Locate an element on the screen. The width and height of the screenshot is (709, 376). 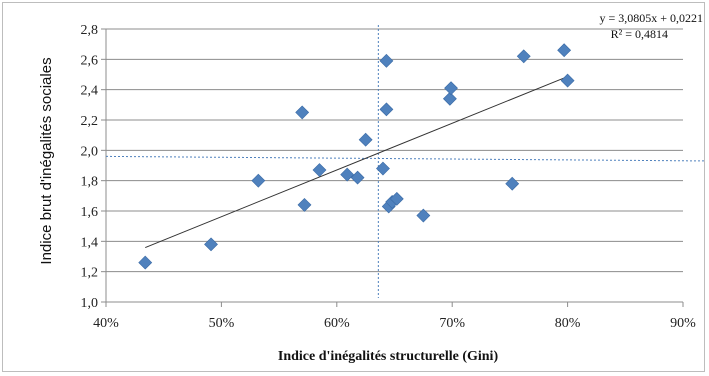
y-tick-label: 1,4 is located at coordinates (90, 242).